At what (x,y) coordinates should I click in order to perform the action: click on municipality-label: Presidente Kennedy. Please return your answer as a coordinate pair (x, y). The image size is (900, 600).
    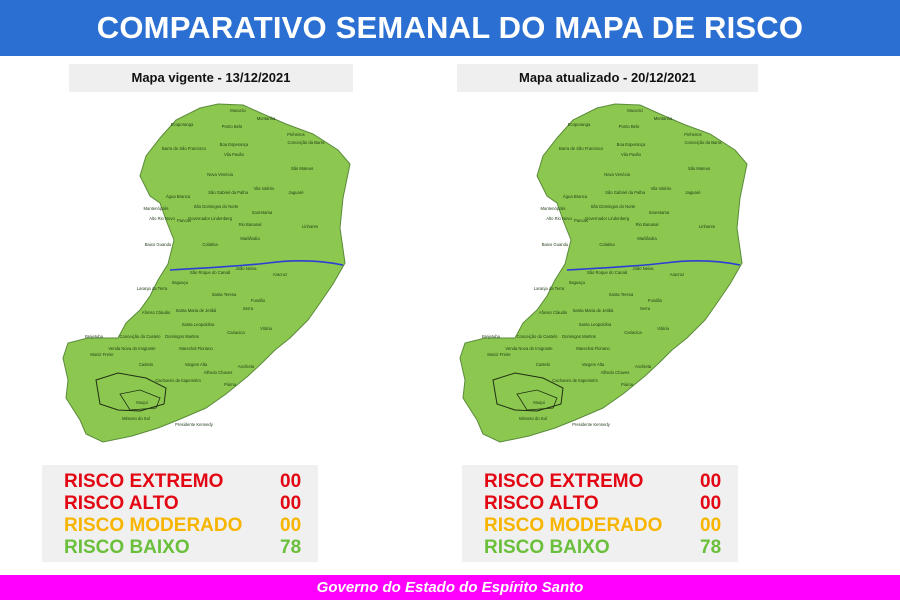
    Looking at the image, I should click on (194, 424).